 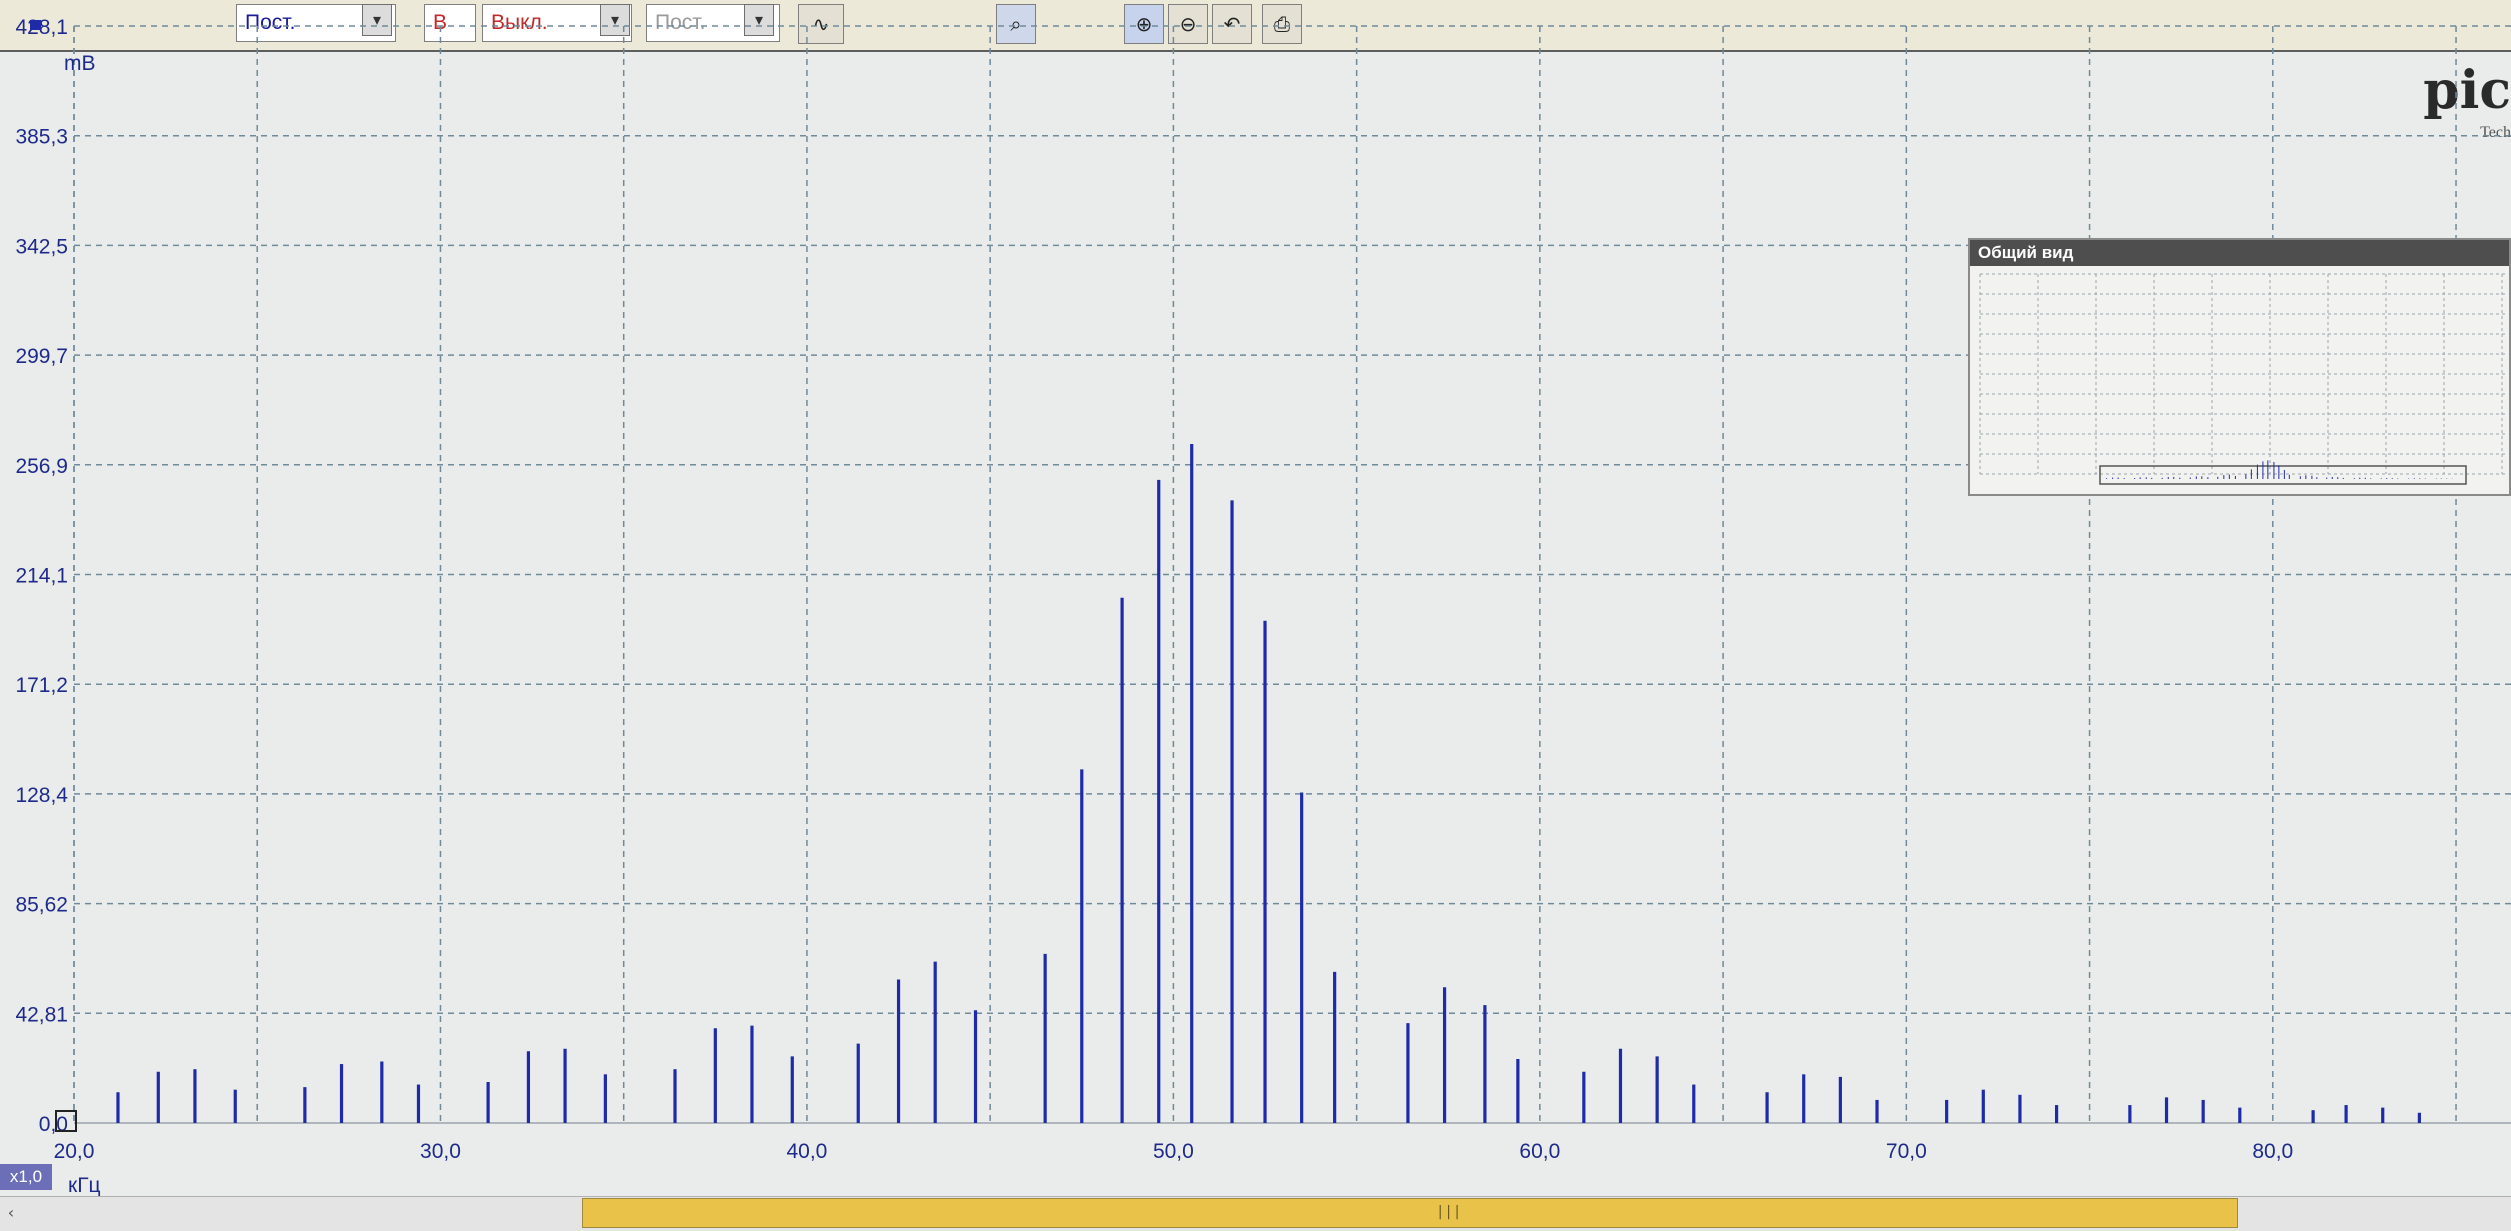 I want to click on y-tick-label: 299,7, so click(x=41, y=356).